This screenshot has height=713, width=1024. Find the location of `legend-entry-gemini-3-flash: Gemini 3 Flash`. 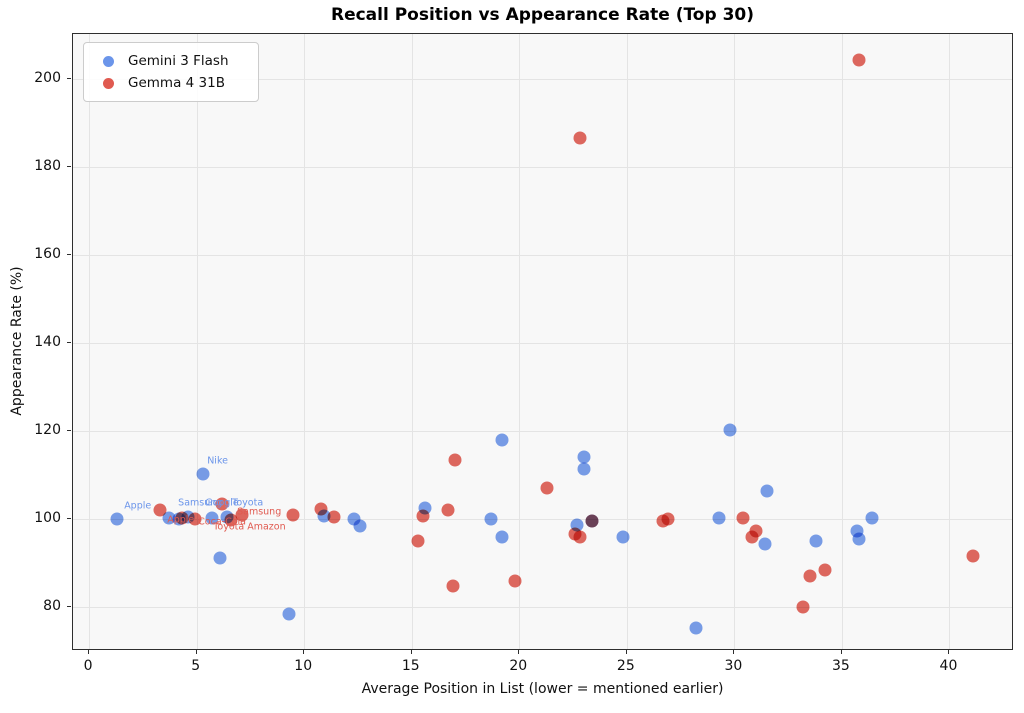

legend-entry-gemini-3-flash: Gemini 3 Flash is located at coordinates (171, 61).